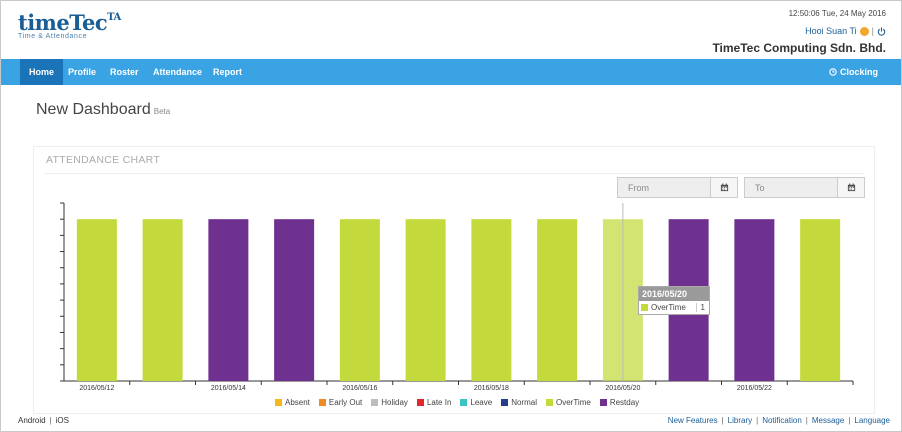 The image size is (902, 432). What do you see at coordinates (799, 48) in the screenshot?
I see `company-name: TimeTec Computing Sdn. Bhd.` at bounding box center [799, 48].